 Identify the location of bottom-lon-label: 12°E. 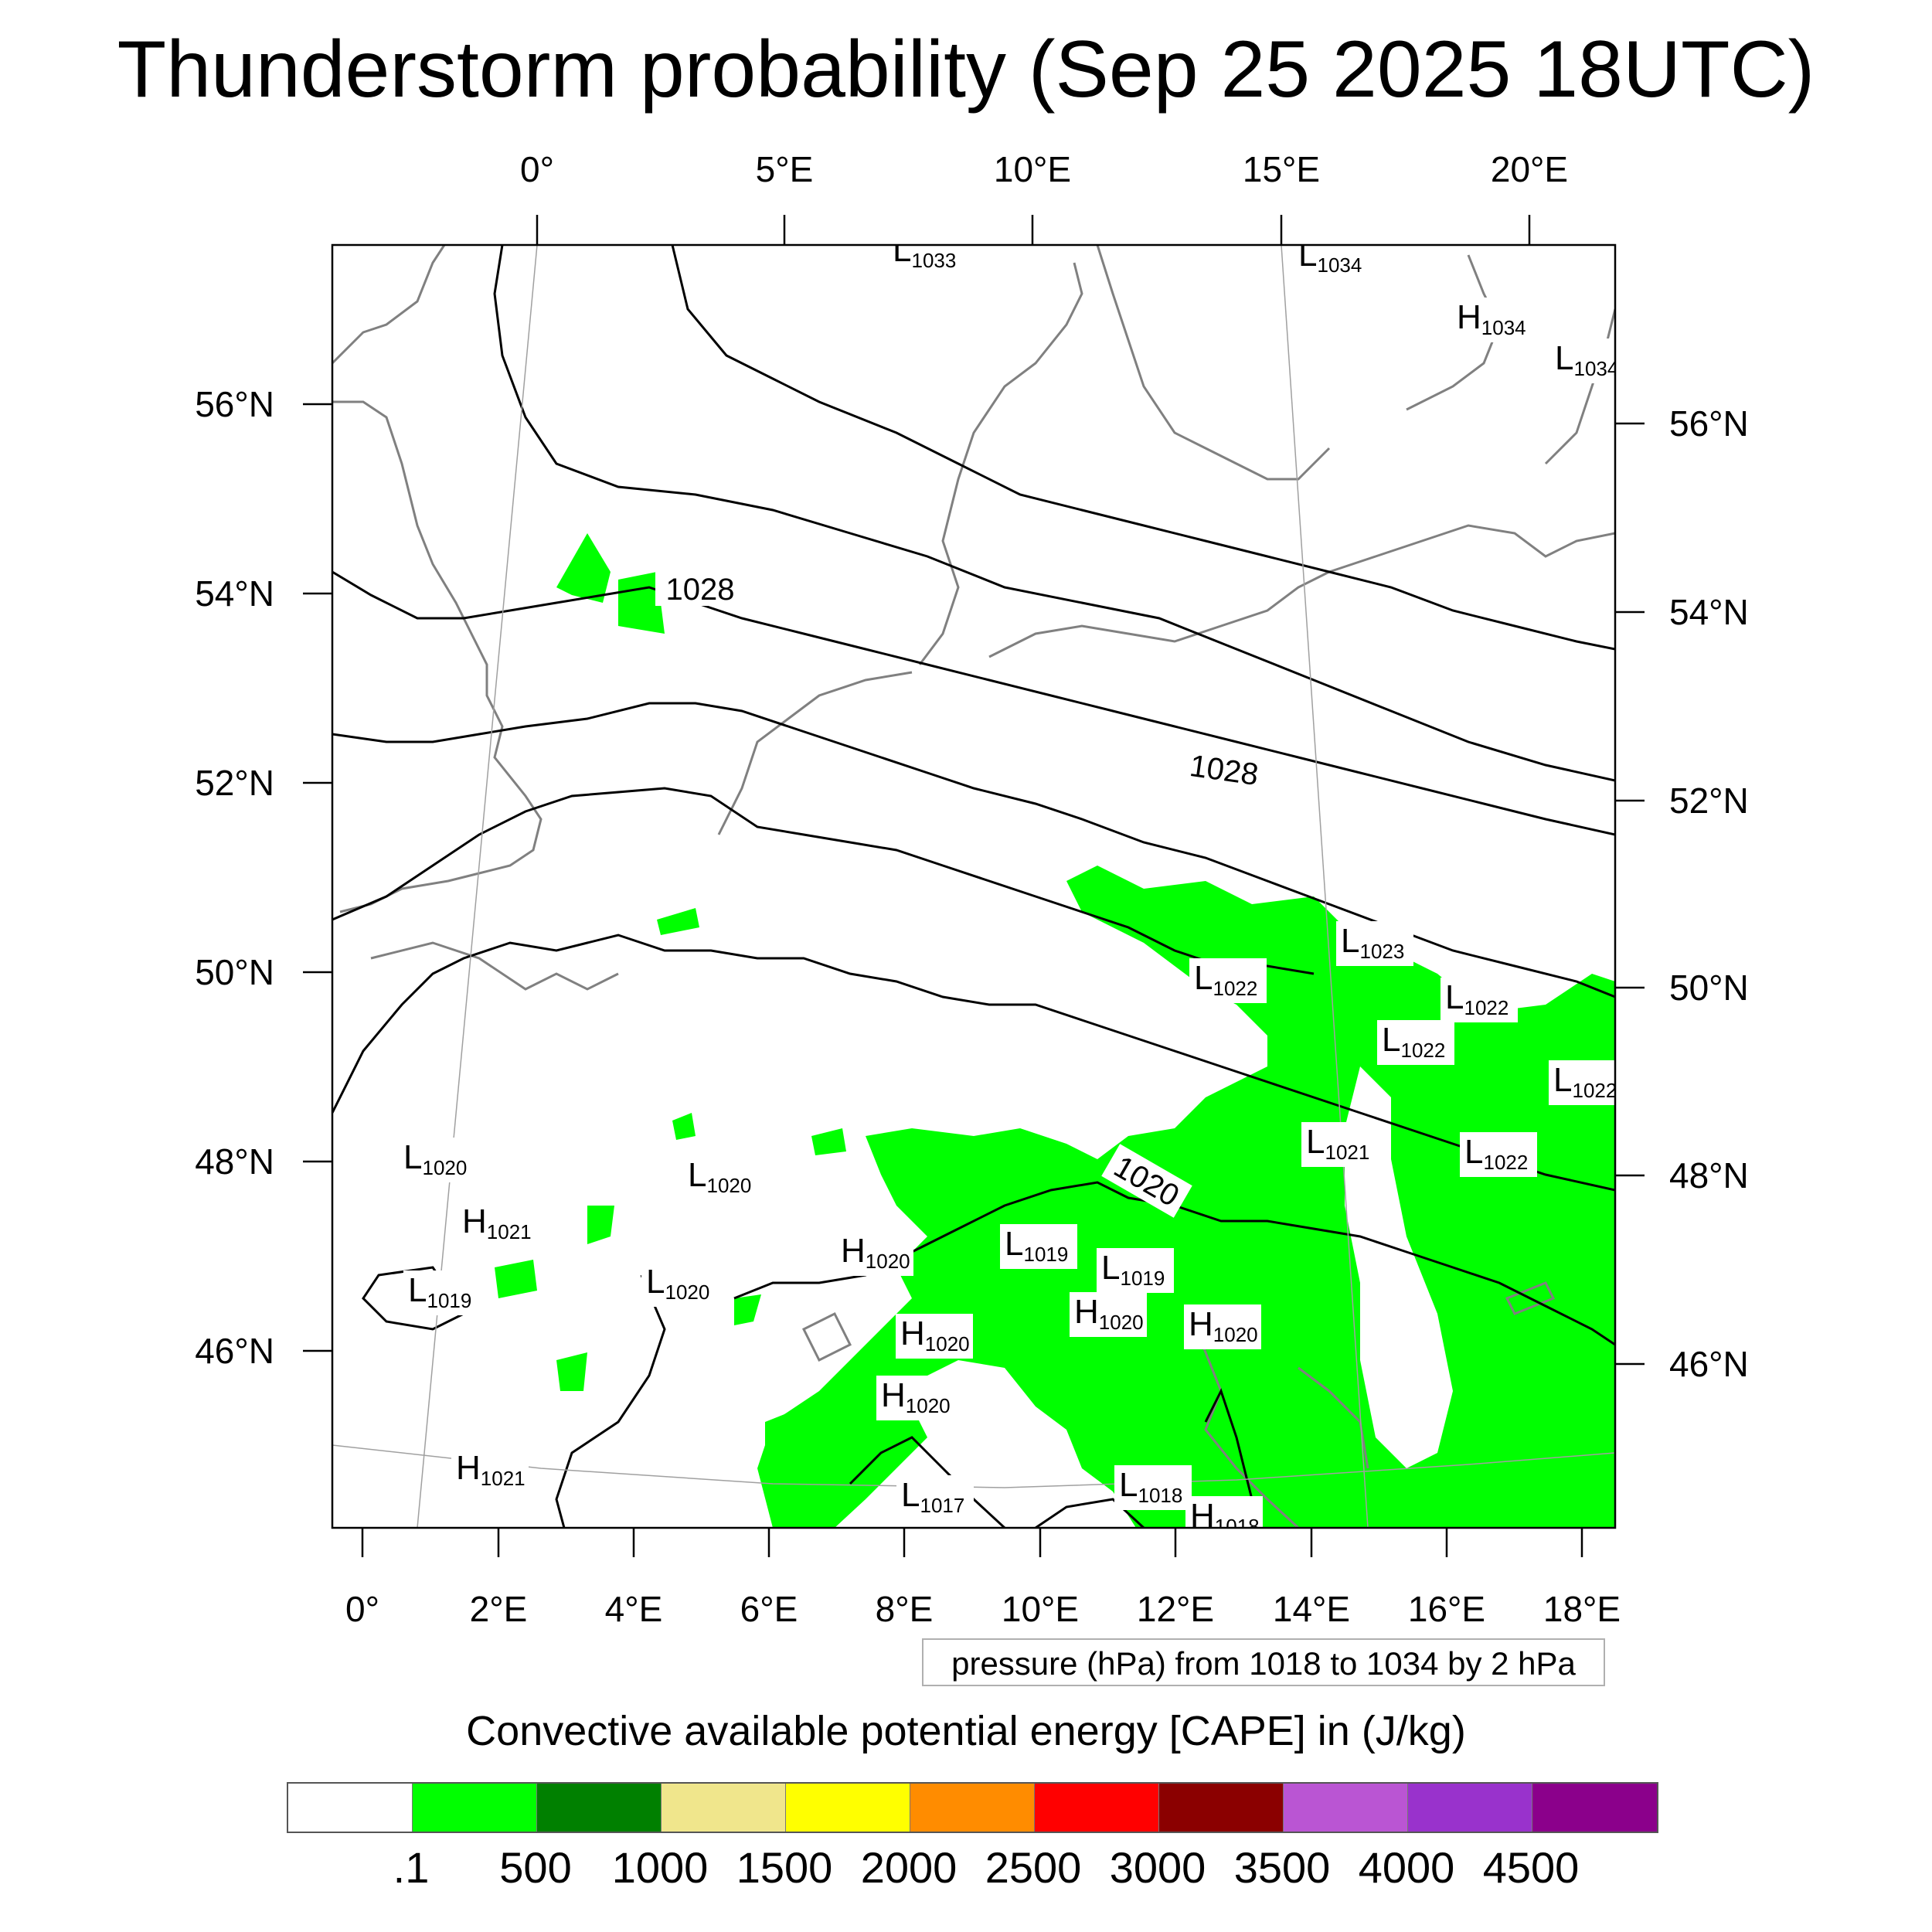
(1176, 1609).